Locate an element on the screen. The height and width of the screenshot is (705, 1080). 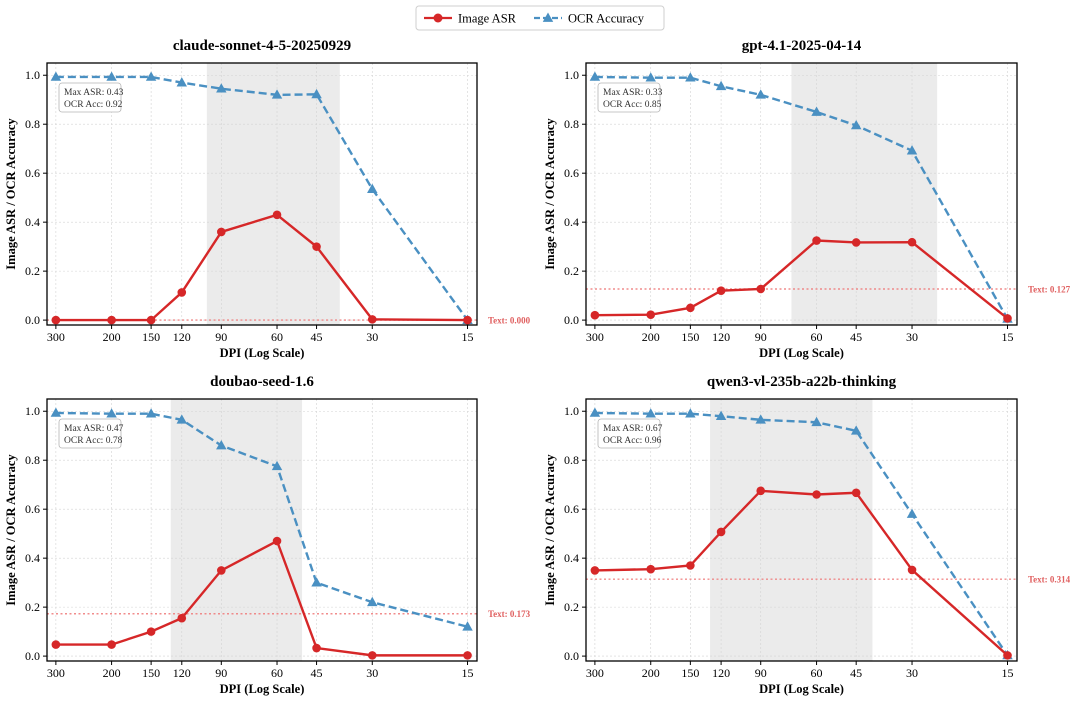
chart-title: gpt-4.1-2025-04-14 is located at coordinates (802, 46).